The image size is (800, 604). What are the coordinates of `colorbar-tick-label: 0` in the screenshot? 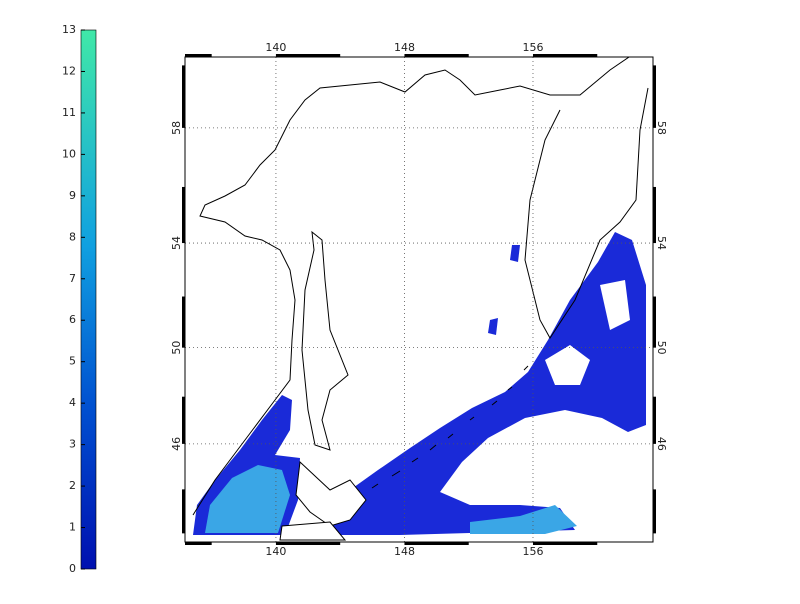 It's located at (72, 568).